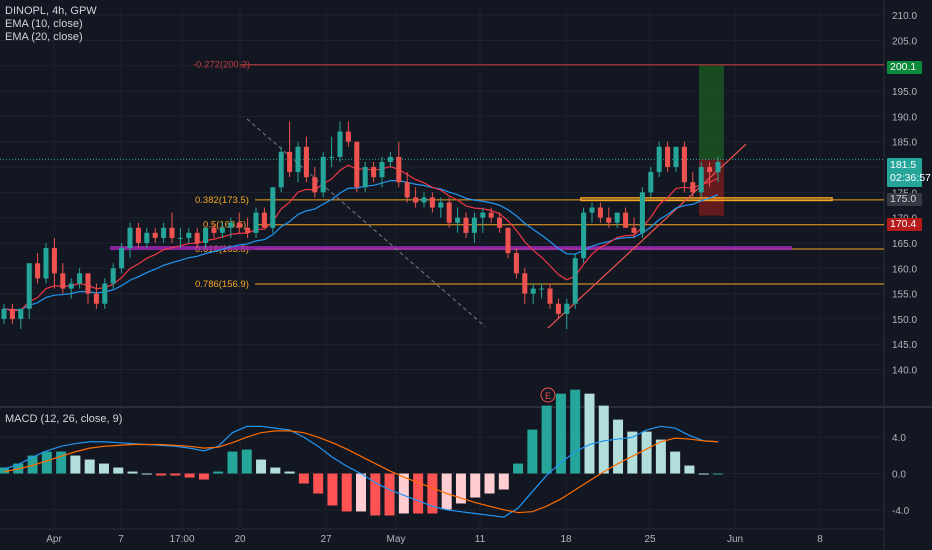  What do you see at coordinates (904, 295) in the screenshot?
I see `price-axis-tick: 155.0` at bounding box center [904, 295].